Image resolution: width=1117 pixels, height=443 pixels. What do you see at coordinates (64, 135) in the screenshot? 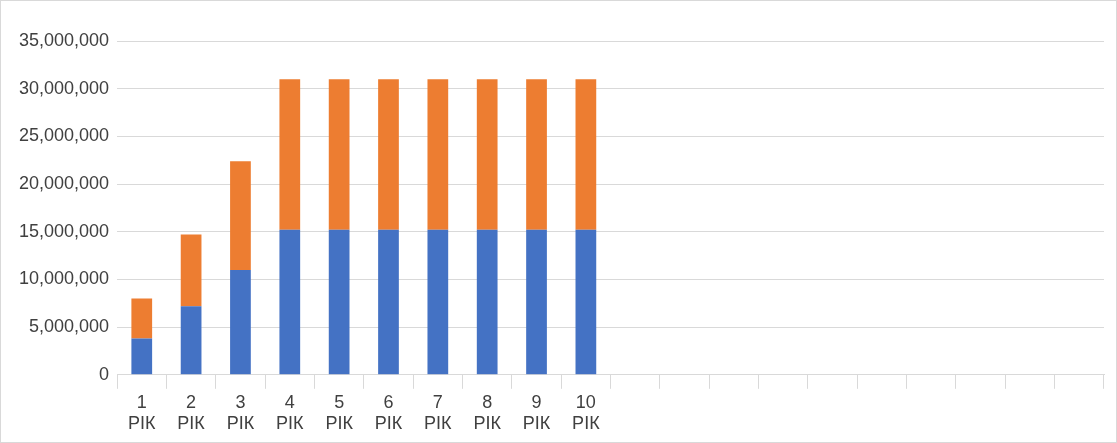
I see `y-tick-label: 25,000,000` at bounding box center [64, 135].